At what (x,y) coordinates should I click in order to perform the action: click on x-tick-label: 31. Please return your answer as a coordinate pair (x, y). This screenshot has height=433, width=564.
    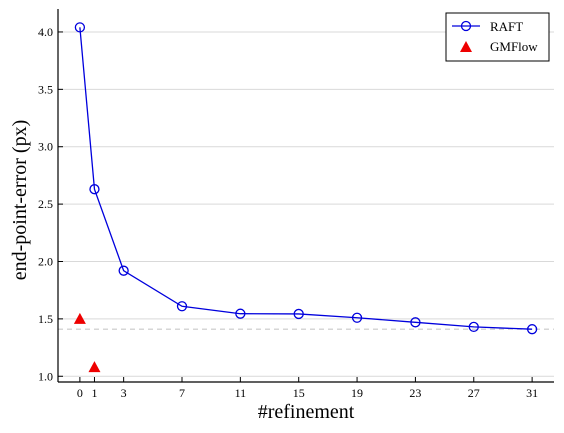
    Looking at the image, I should click on (532, 393).